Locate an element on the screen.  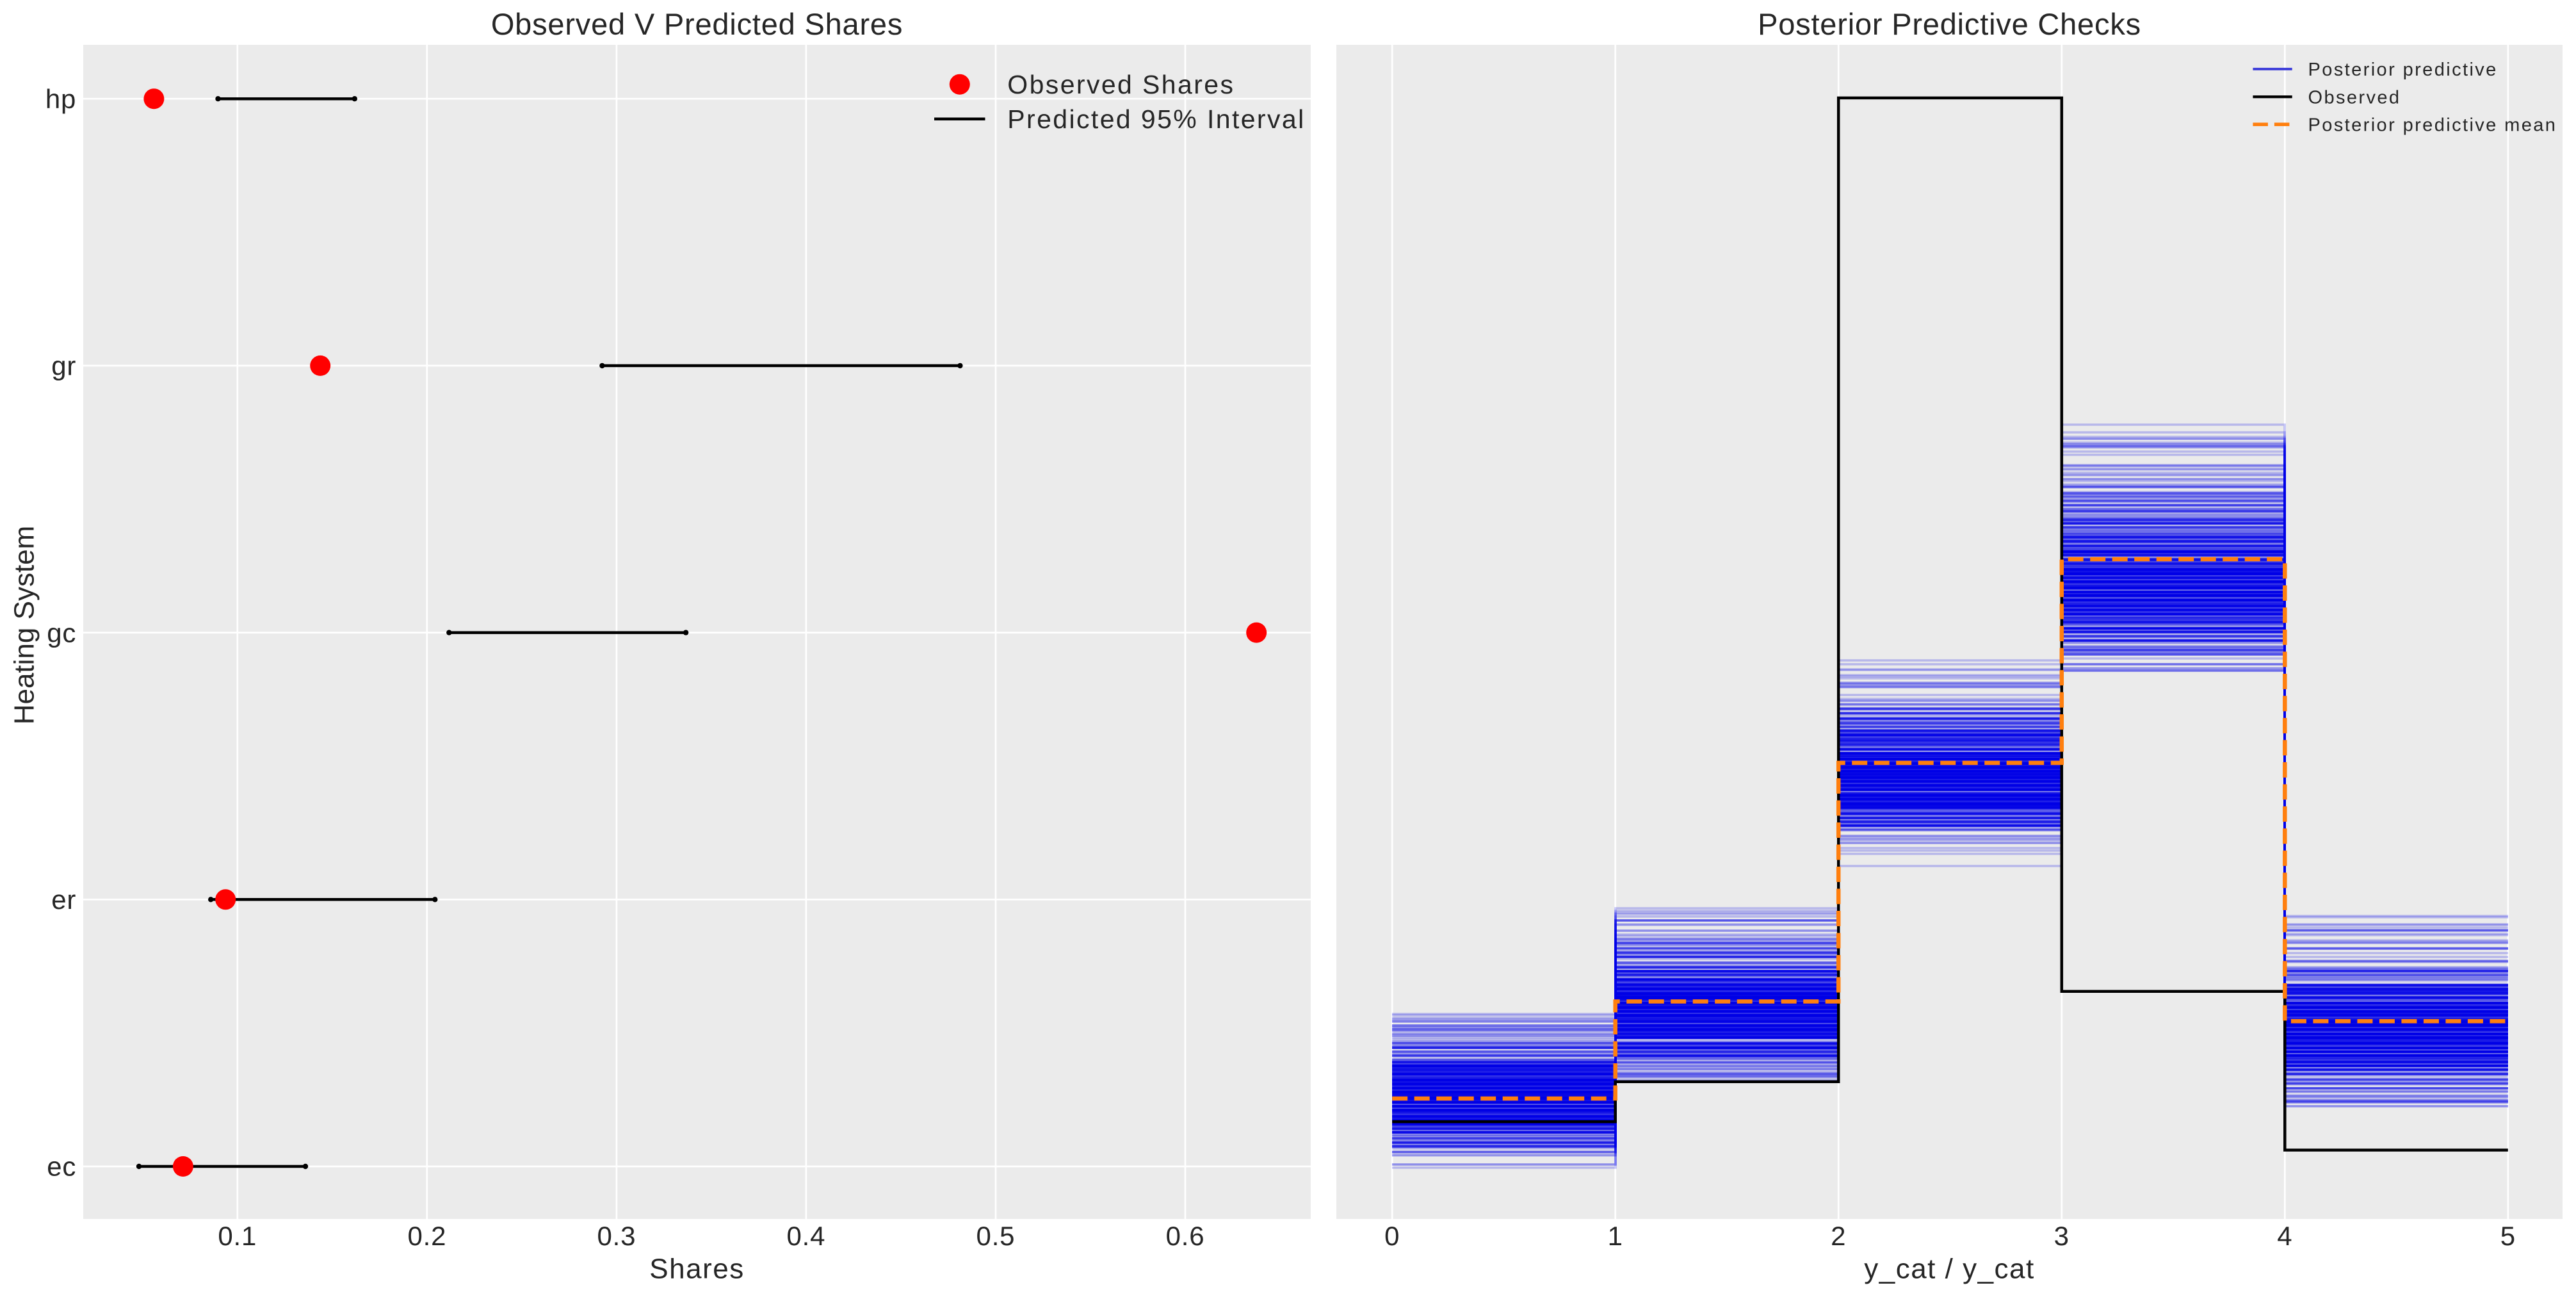
svg-text: 4 is located at coordinates (2284, 1236).